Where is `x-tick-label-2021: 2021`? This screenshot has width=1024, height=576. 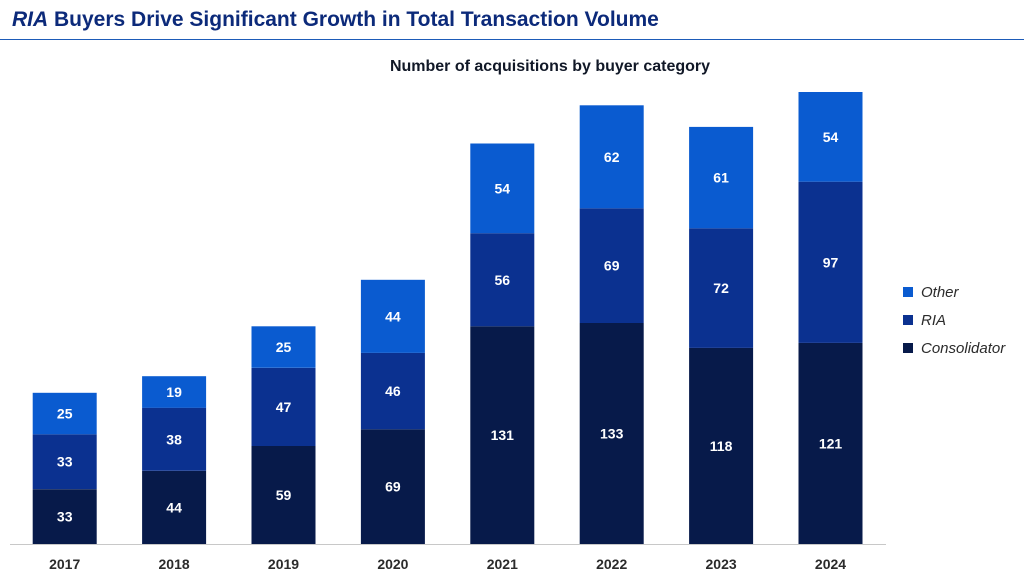 x-tick-label-2021: 2021 is located at coordinates (502, 564).